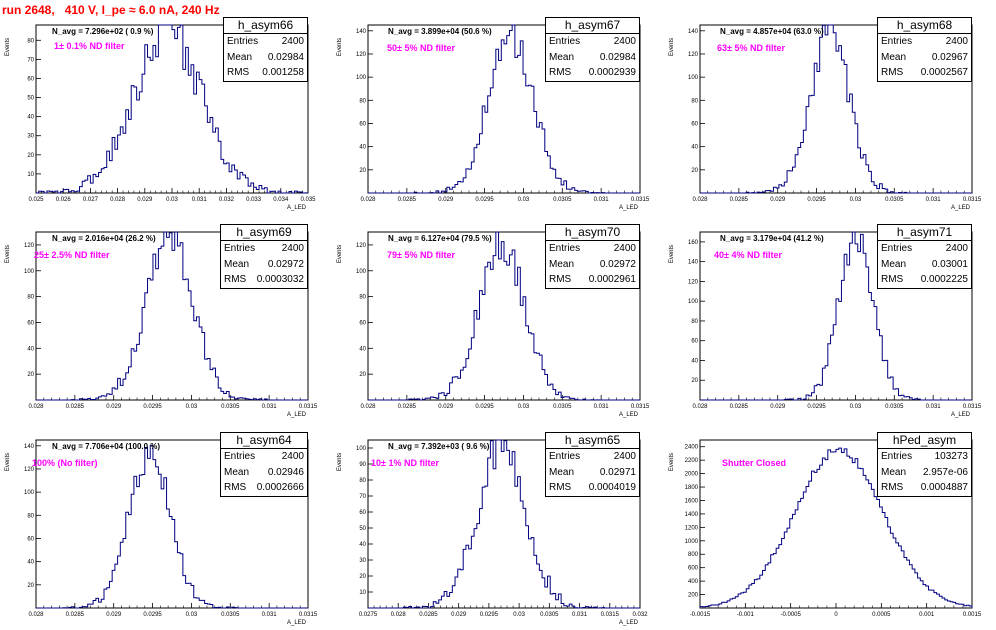 The height and width of the screenshot is (630, 996). What do you see at coordinates (72, 255) in the screenshot?
I see `filter-label: 25± 2.5% ND filter` at bounding box center [72, 255].